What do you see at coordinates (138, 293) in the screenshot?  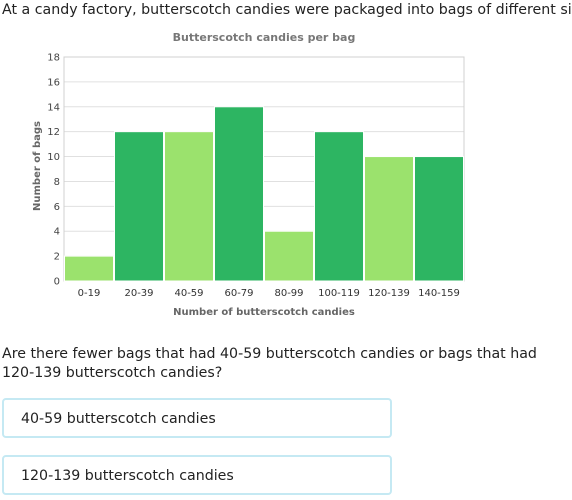 I see `x-tick-label: 20-39` at bounding box center [138, 293].